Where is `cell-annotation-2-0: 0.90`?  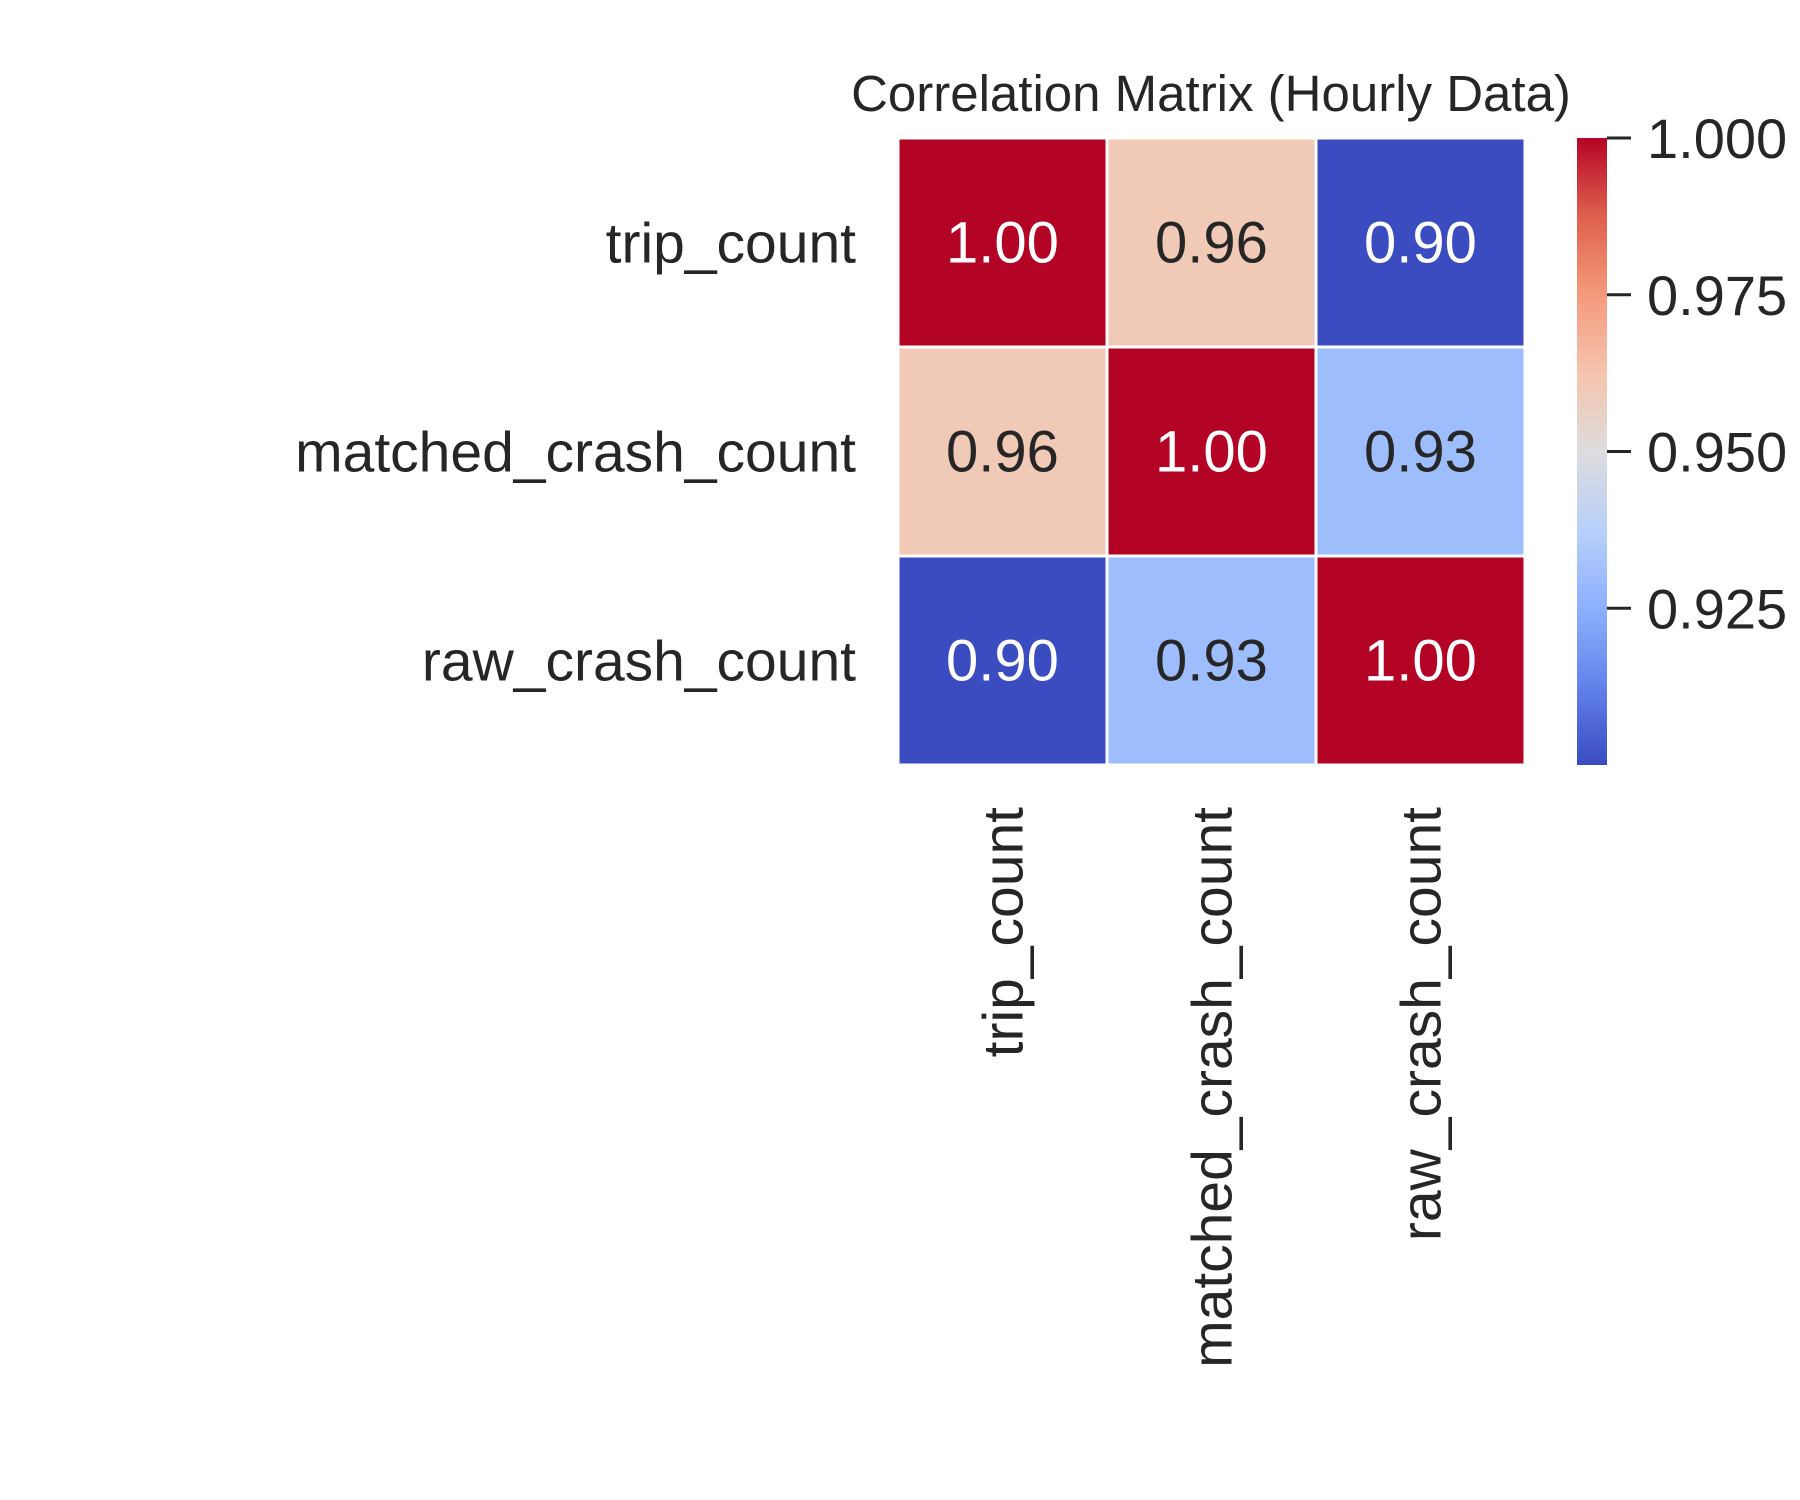 cell-annotation-2-0: 0.90 is located at coordinates (1002, 661).